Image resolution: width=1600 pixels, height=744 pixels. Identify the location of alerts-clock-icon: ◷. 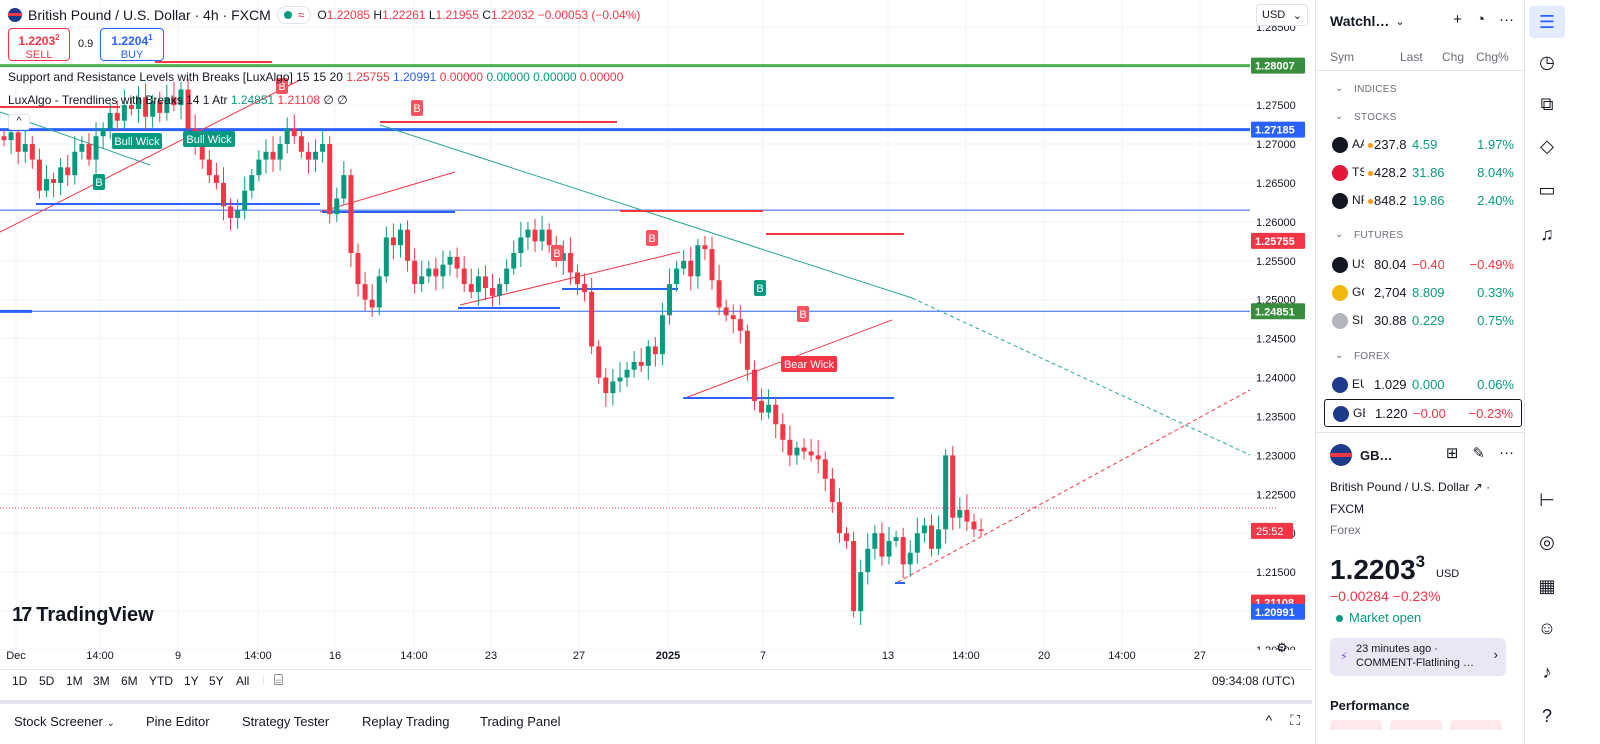
(1547, 61).